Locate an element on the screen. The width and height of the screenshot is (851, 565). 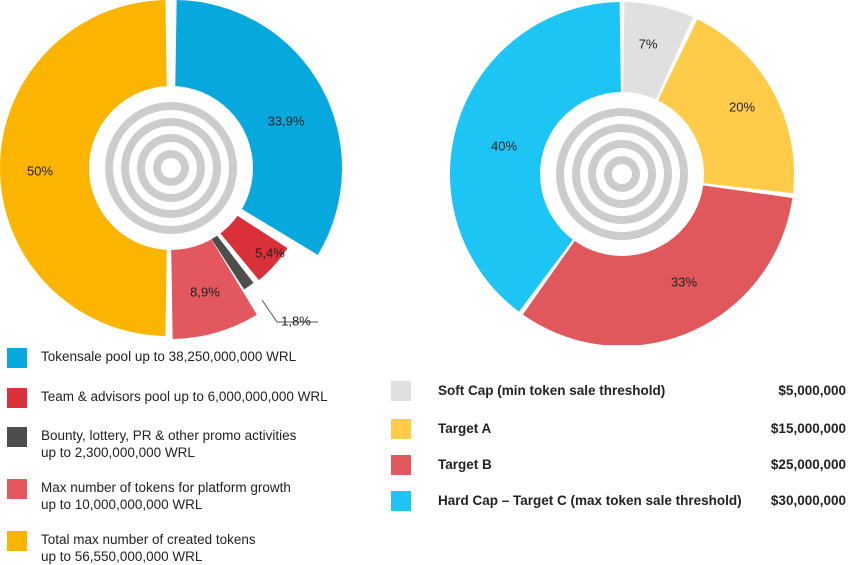
slice-label: 40% is located at coordinates (504, 145).